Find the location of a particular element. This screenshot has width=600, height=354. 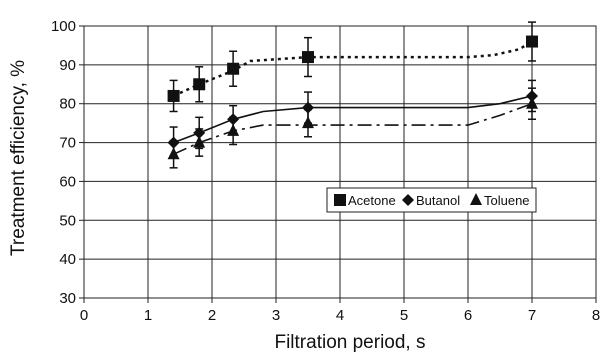

x-tick-label: 4 is located at coordinates (340, 315).